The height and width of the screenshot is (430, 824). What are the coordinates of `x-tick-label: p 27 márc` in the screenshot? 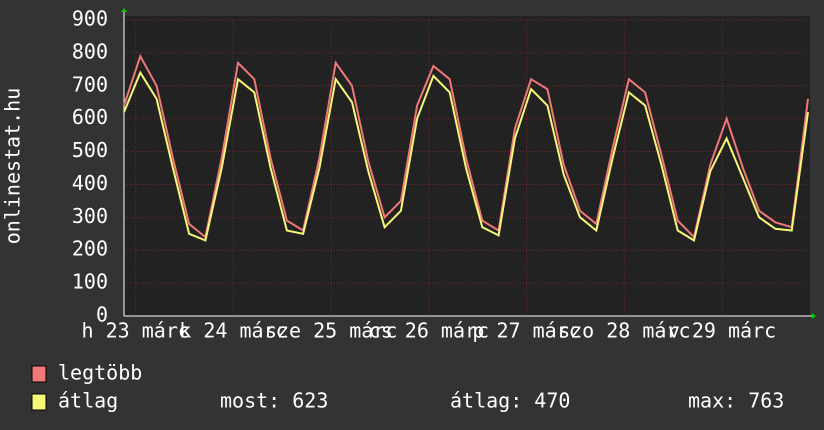 It's located at (526, 331).